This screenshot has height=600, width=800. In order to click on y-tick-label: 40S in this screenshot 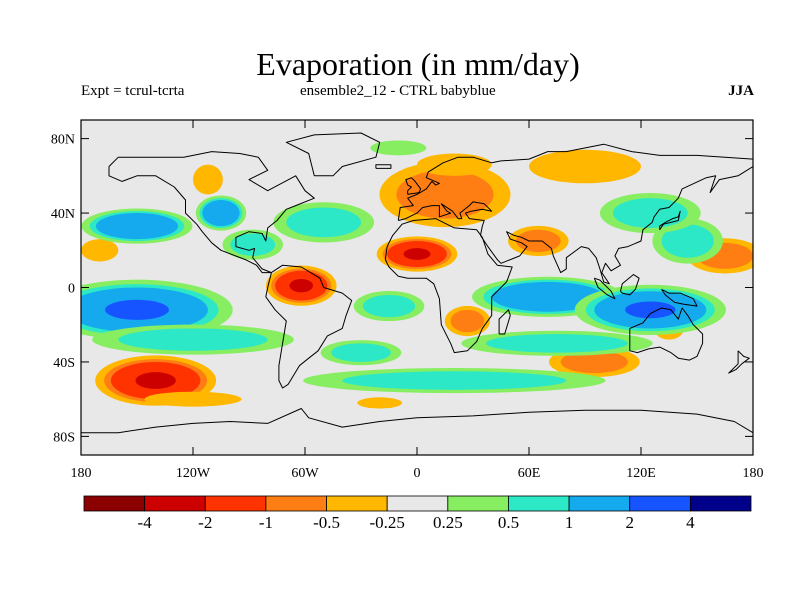, I will do `click(64, 363)`.